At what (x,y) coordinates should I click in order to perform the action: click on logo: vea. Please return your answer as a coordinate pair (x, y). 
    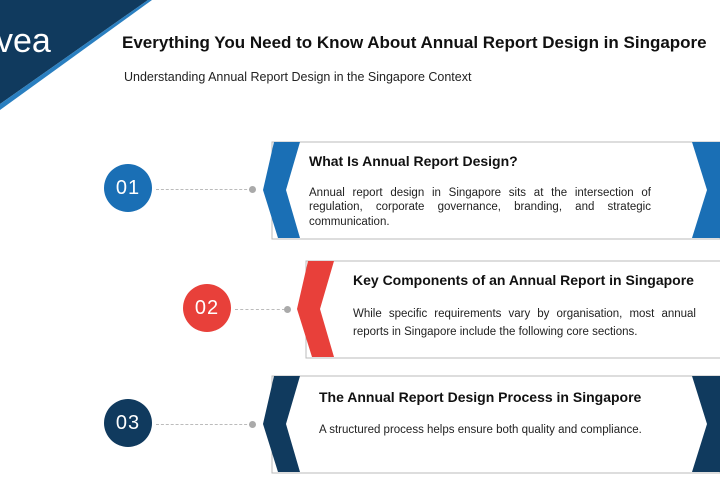
    Looking at the image, I should click on (25, 41).